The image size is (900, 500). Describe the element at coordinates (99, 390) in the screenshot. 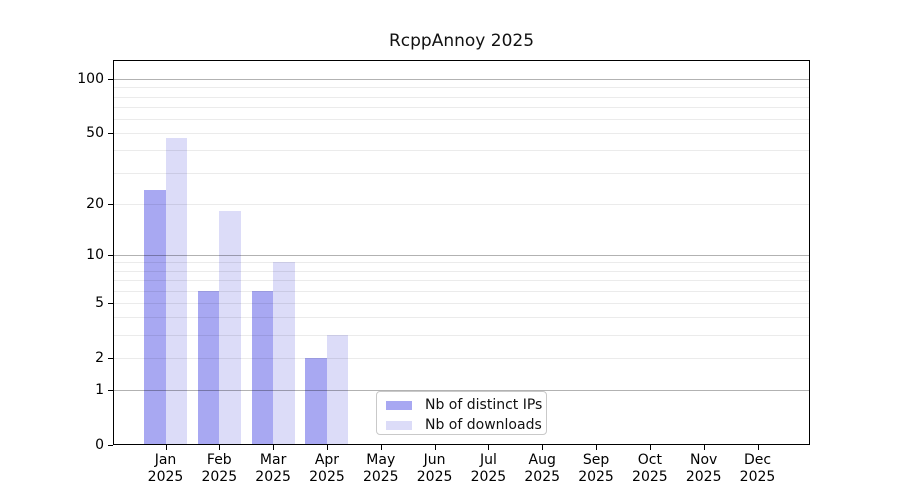

I see `y-tick-label: 1` at that location.